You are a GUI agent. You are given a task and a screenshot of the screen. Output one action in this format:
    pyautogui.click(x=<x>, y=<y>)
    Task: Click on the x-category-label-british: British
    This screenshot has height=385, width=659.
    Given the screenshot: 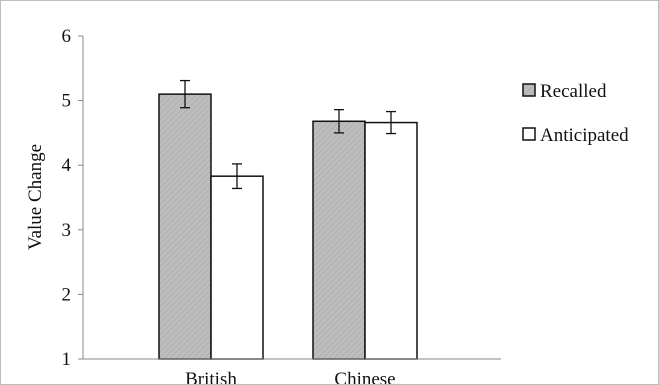 What is the action you would take?
    pyautogui.click(x=211, y=376)
    